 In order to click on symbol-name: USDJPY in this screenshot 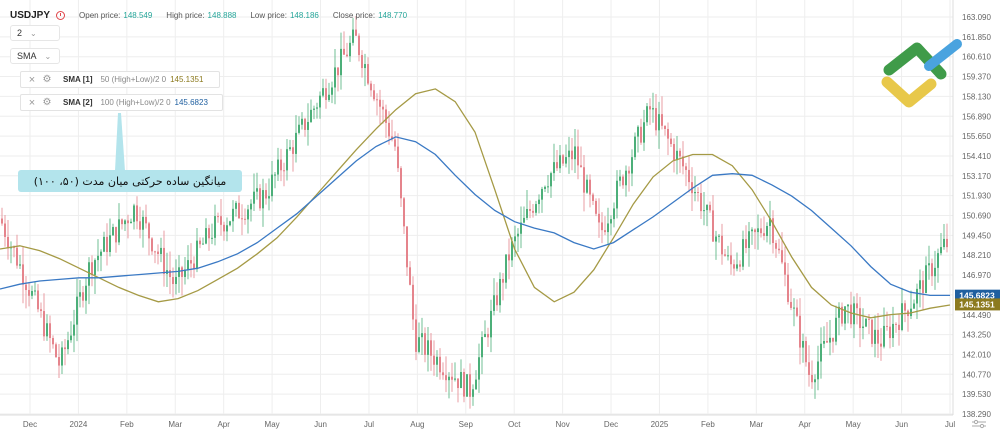, I will do `click(30, 15)`.